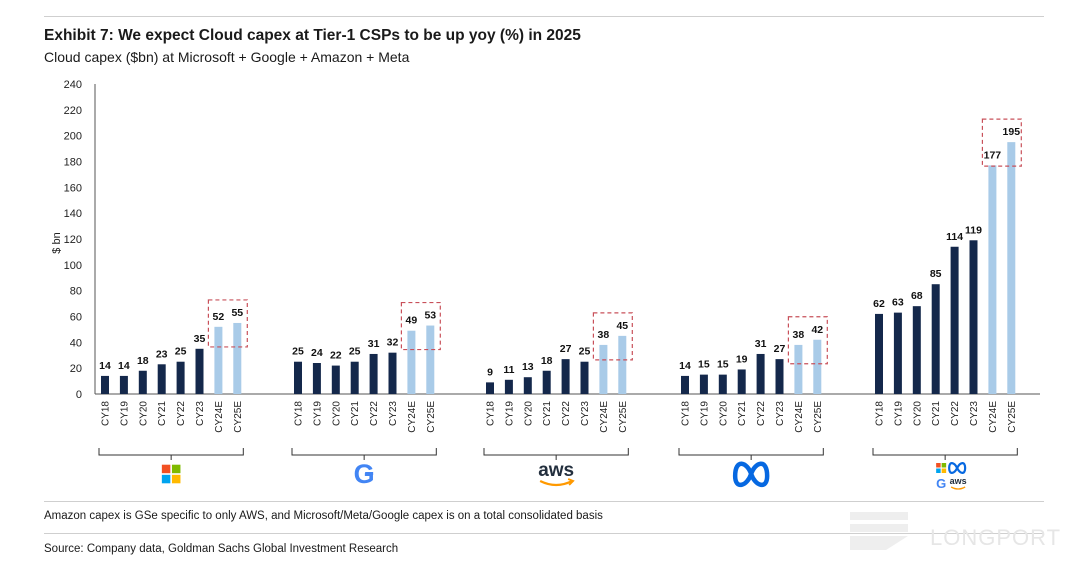 This screenshot has width=1080, height=567. Describe the element at coordinates (879, 304) in the screenshot. I see `data-label: 62` at that location.